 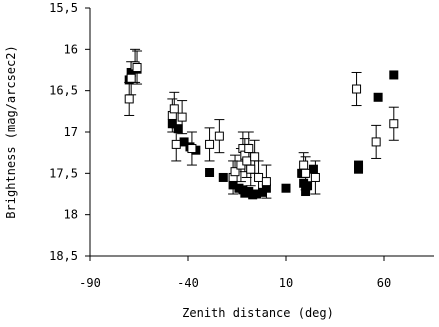 What do you see at coordinates (90, 283) in the screenshot?
I see `x-tick-label: -90` at bounding box center [90, 283].